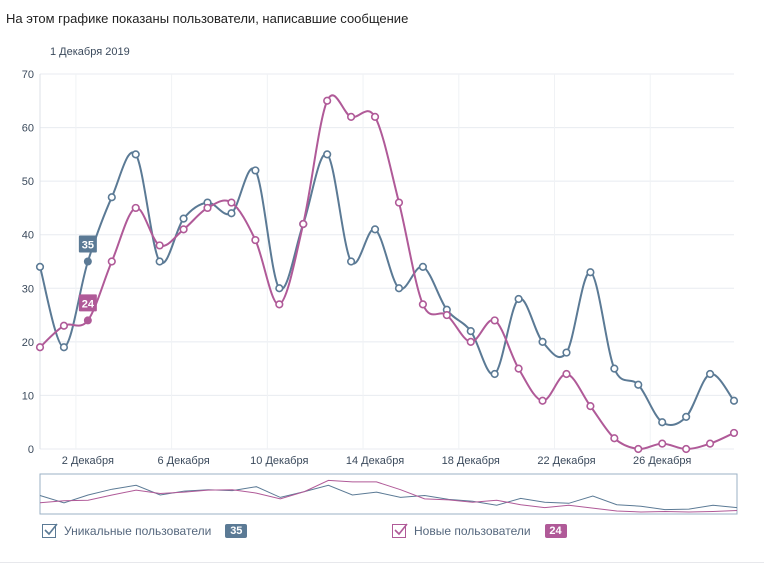 Image resolution: width=764 pixels, height=582 pixels. Describe the element at coordinates (28, 289) in the screenshot. I see `y-tick-label: 30` at that location.